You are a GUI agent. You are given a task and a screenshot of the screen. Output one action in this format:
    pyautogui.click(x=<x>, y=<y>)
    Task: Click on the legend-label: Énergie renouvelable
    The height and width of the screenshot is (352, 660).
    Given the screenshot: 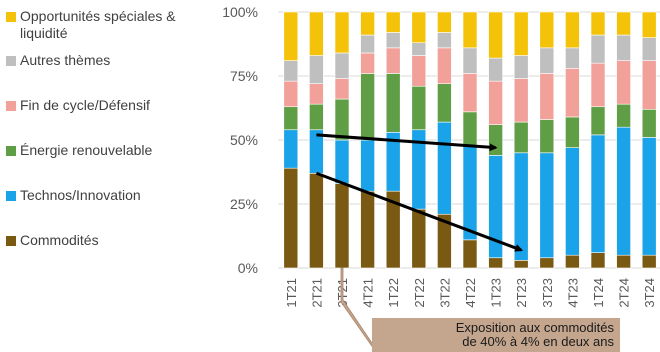 What is the action you would take?
    pyautogui.click(x=86, y=150)
    